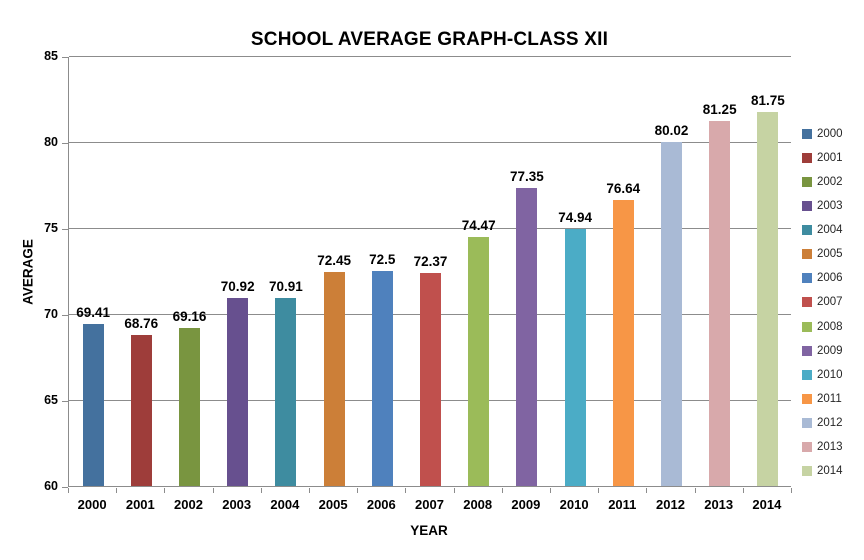  What do you see at coordinates (51, 486) in the screenshot?
I see `y-tick-label-60: 60` at bounding box center [51, 486].